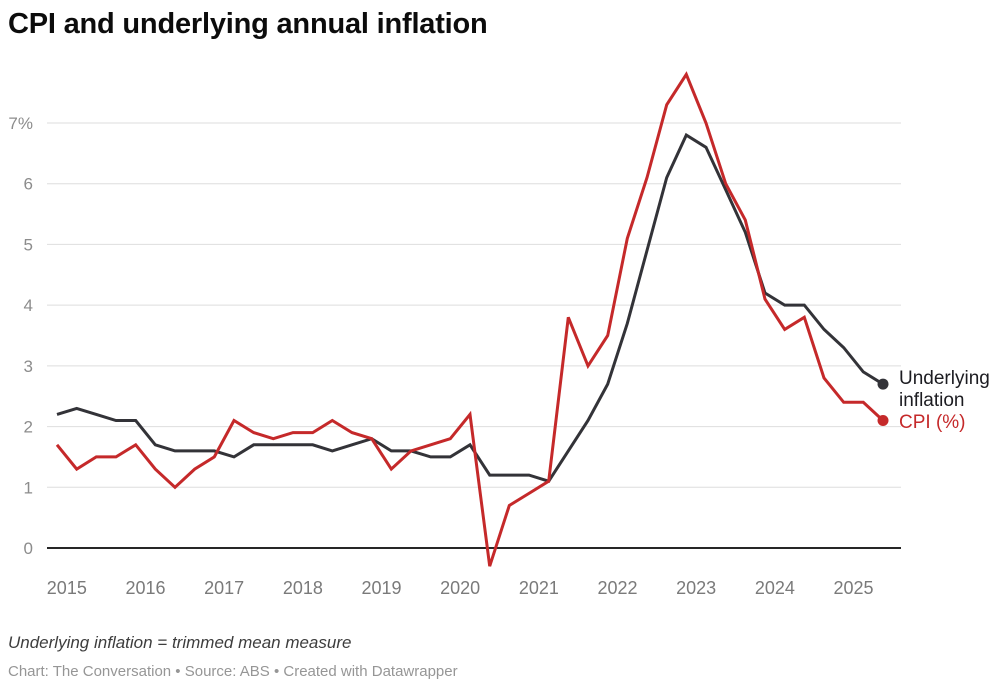 The width and height of the screenshot is (1000, 693). What do you see at coordinates (28, 548) in the screenshot?
I see `y-axis-label: 0` at bounding box center [28, 548].